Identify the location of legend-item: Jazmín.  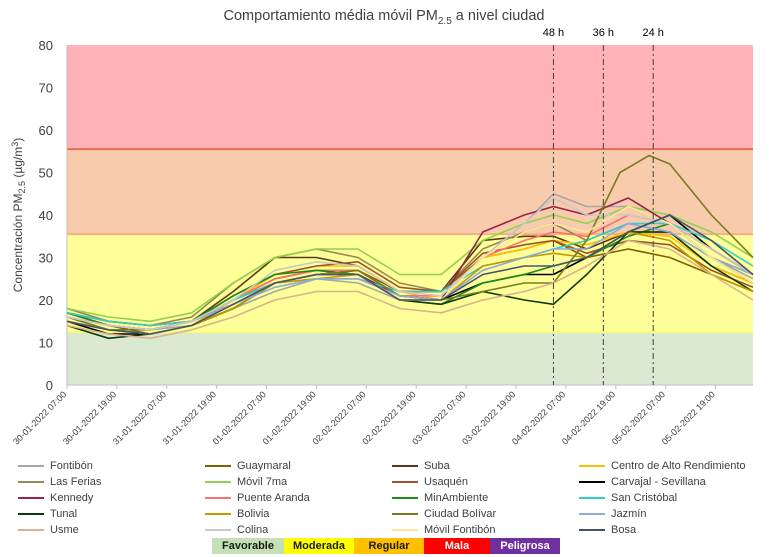
(672, 514).